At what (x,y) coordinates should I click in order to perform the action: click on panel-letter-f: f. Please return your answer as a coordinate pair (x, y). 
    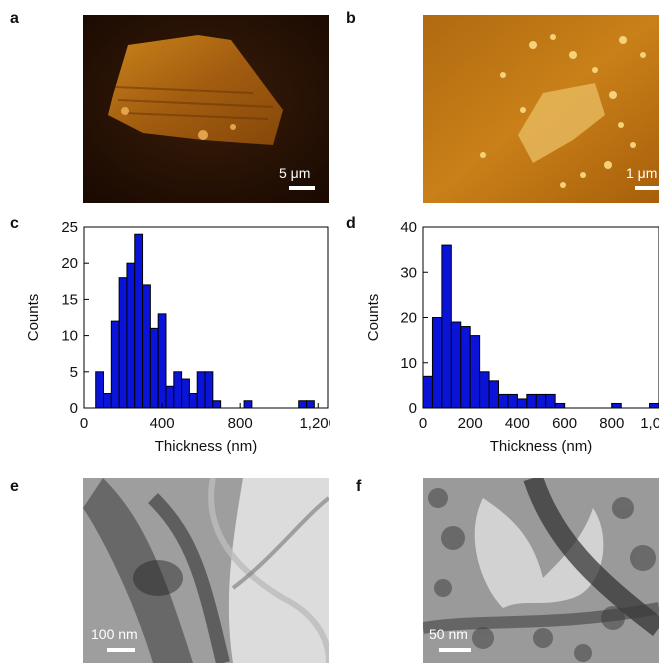
    Looking at the image, I should click on (359, 486).